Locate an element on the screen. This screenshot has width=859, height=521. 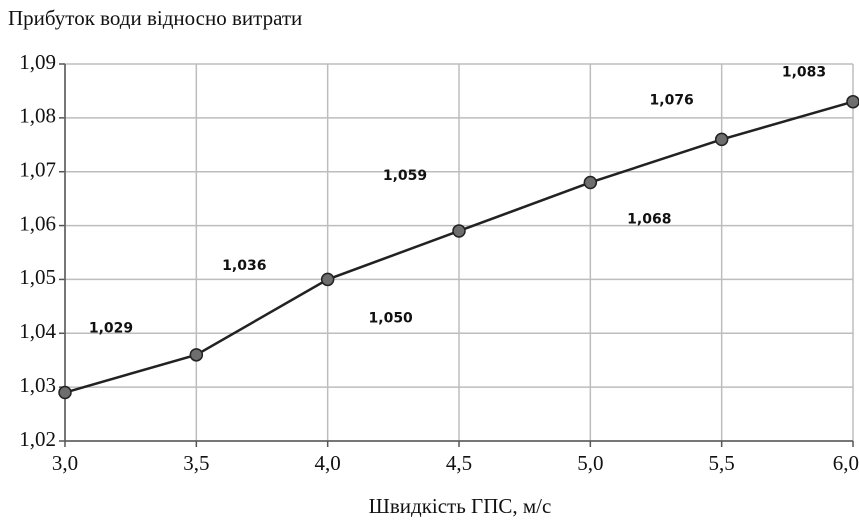
data-label: 1,068 is located at coordinates (649, 219).